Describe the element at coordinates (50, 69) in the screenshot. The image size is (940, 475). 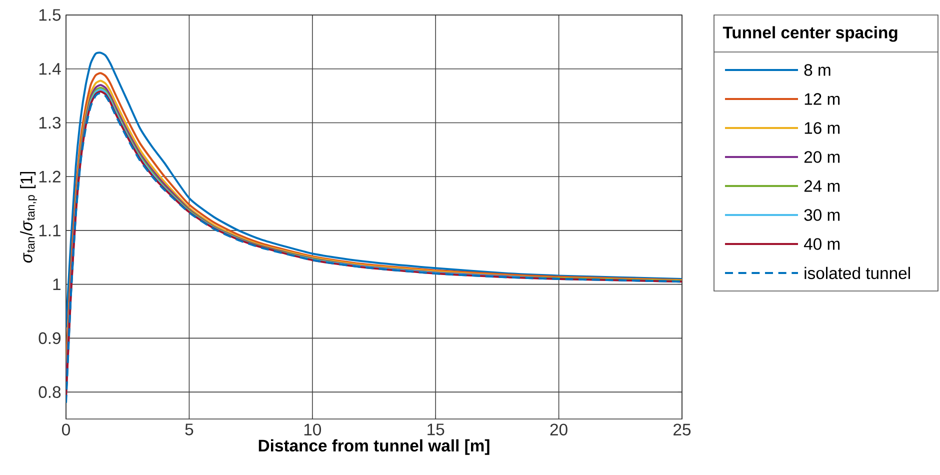
I see `y-tick-label: 1.4` at that location.